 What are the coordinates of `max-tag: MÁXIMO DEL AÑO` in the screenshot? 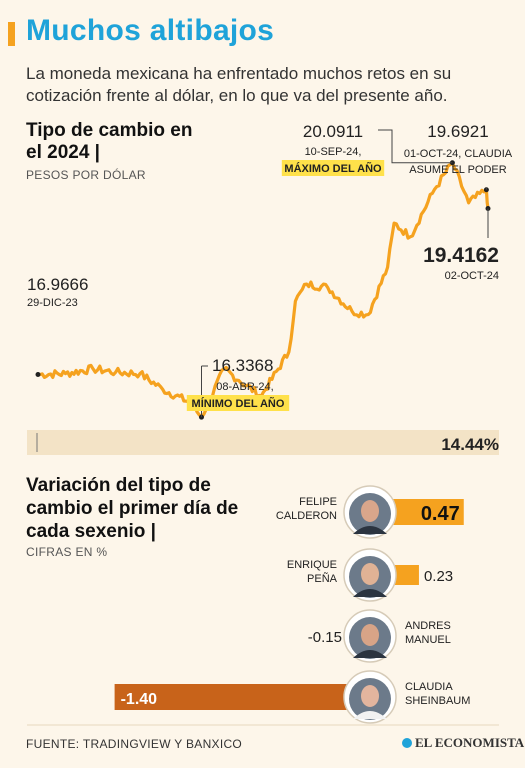 It's located at (333, 168).